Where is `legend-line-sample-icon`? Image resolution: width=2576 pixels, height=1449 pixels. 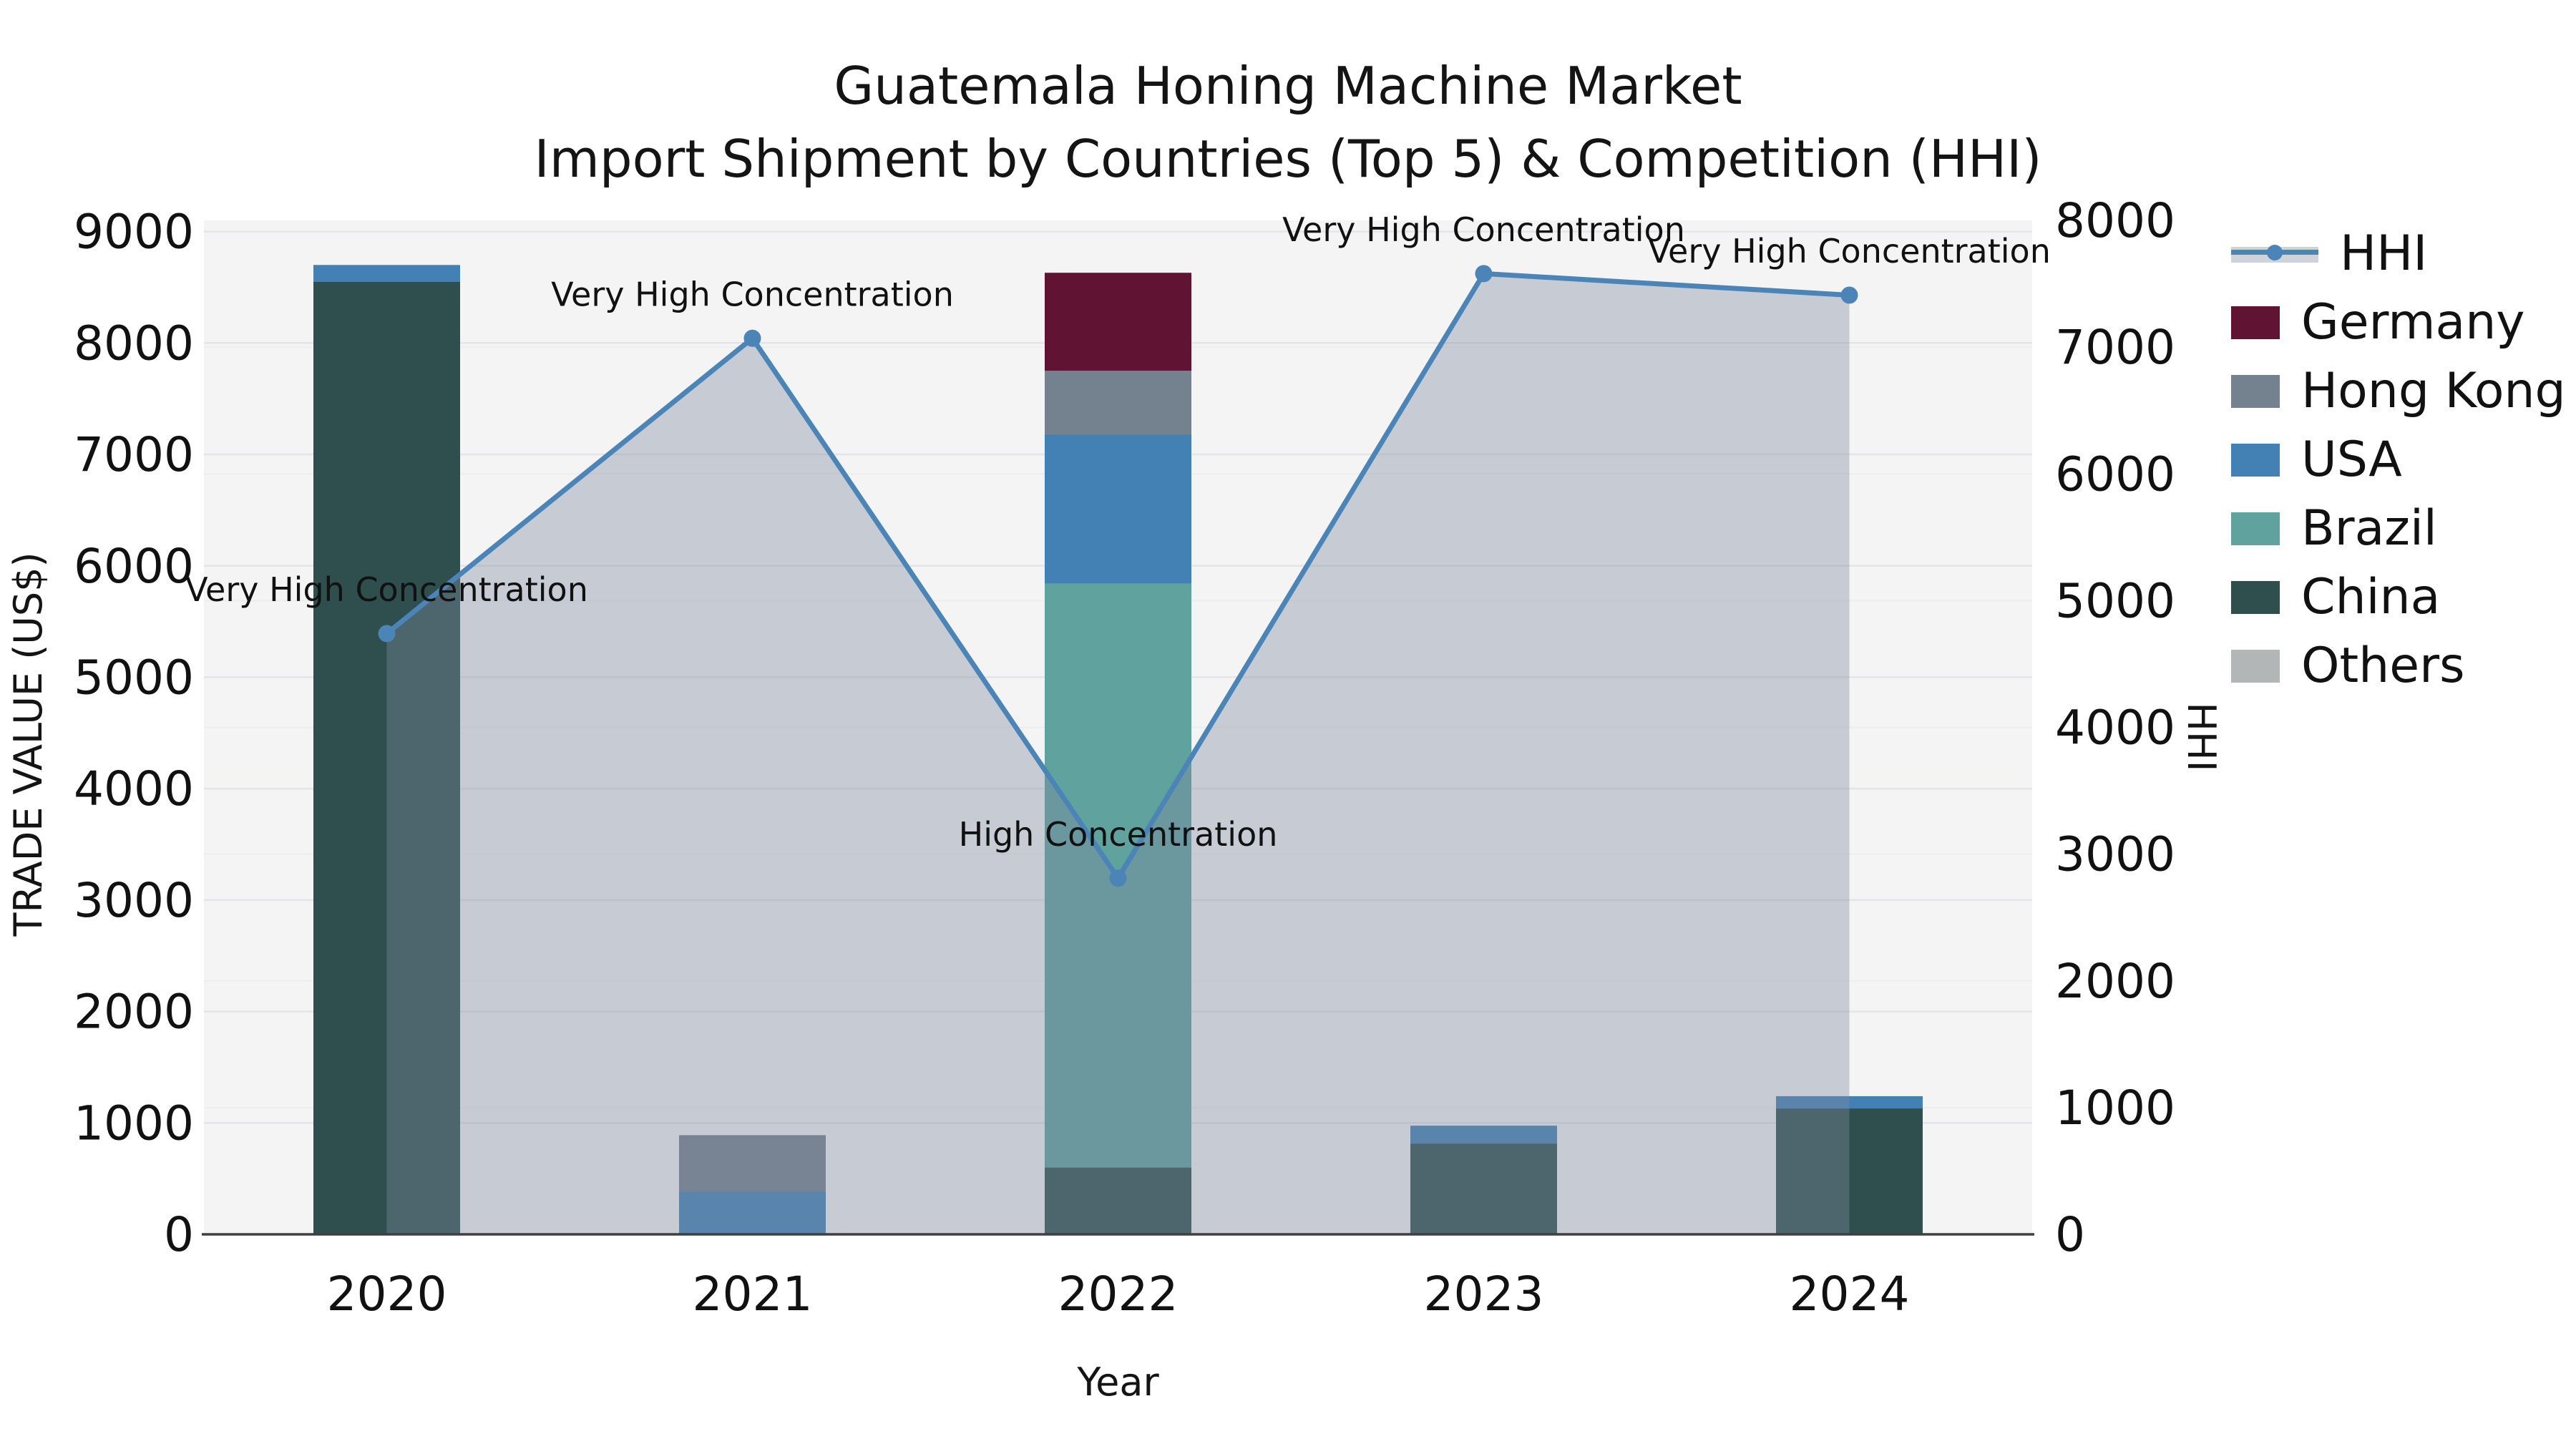 legend-line-sample-icon is located at coordinates (2274, 254).